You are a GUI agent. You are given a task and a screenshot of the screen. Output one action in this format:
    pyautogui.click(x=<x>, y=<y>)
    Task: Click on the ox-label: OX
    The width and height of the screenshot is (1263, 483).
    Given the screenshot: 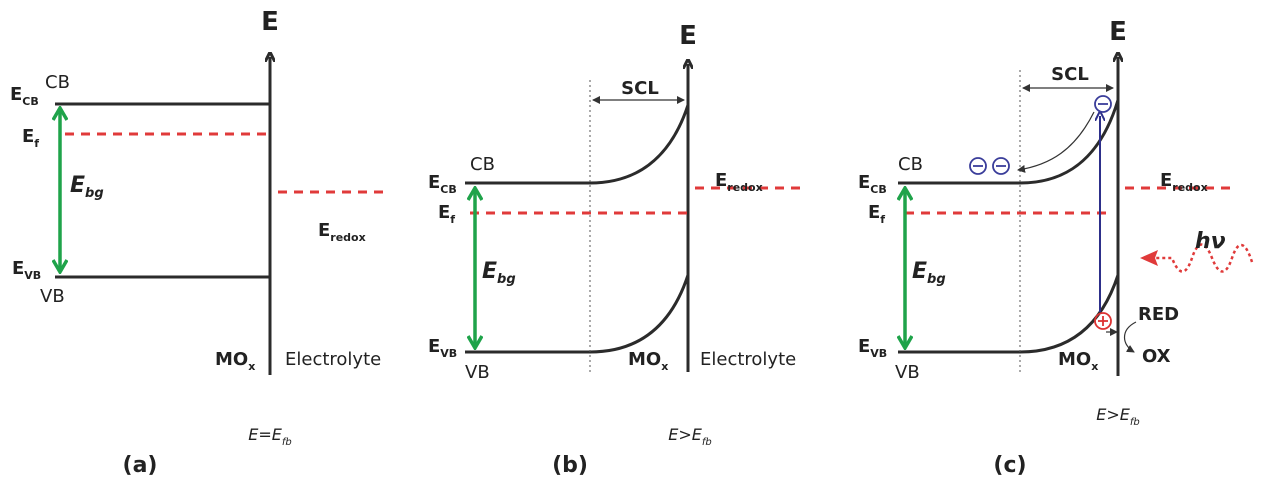 What is the action you would take?
    pyautogui.click(x=1156, y=356)
    